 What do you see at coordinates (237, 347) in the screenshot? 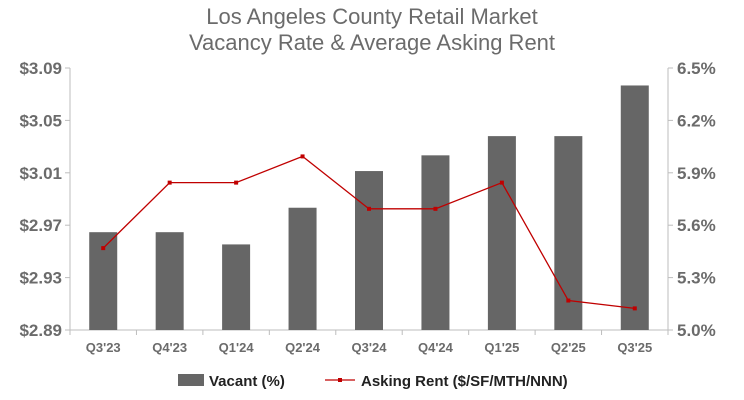
I see `x-axis-tick-label: Q1'24` at bounding box center [237, 347].